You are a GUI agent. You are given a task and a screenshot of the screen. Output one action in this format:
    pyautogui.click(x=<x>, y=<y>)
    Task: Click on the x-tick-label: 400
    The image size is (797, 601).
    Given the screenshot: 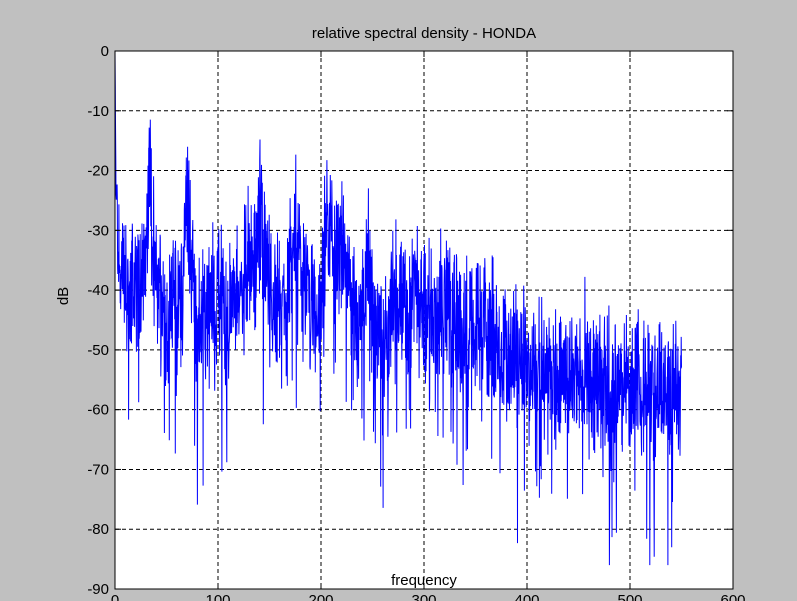 What is the action you would take?
    pyautogui.click(x=526, y=596)
    